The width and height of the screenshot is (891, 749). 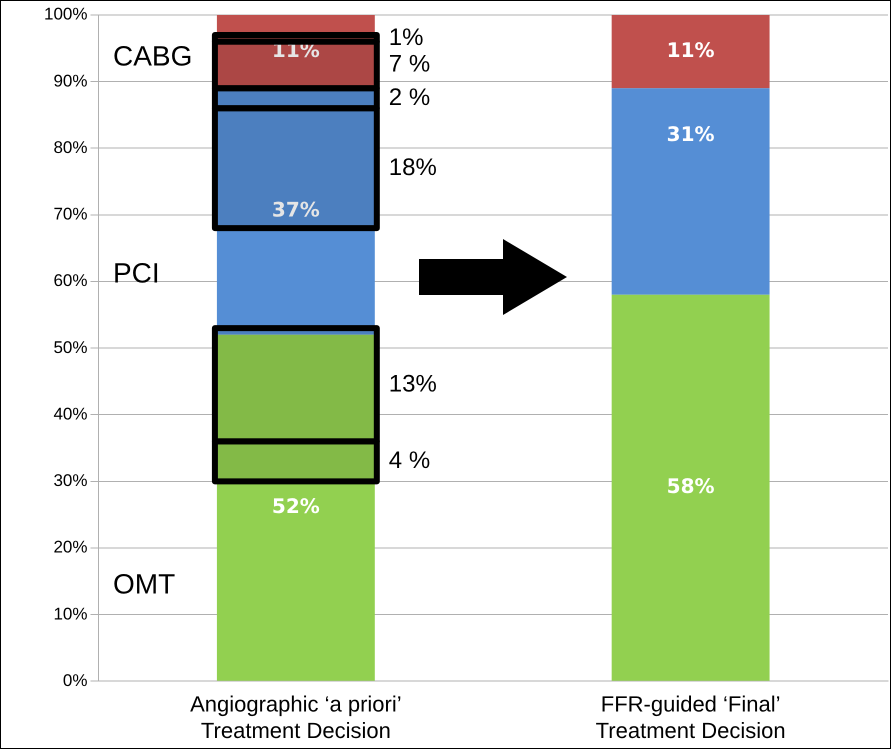 I want to click on y-tick-label: 0%, so click(x=75, y=680).